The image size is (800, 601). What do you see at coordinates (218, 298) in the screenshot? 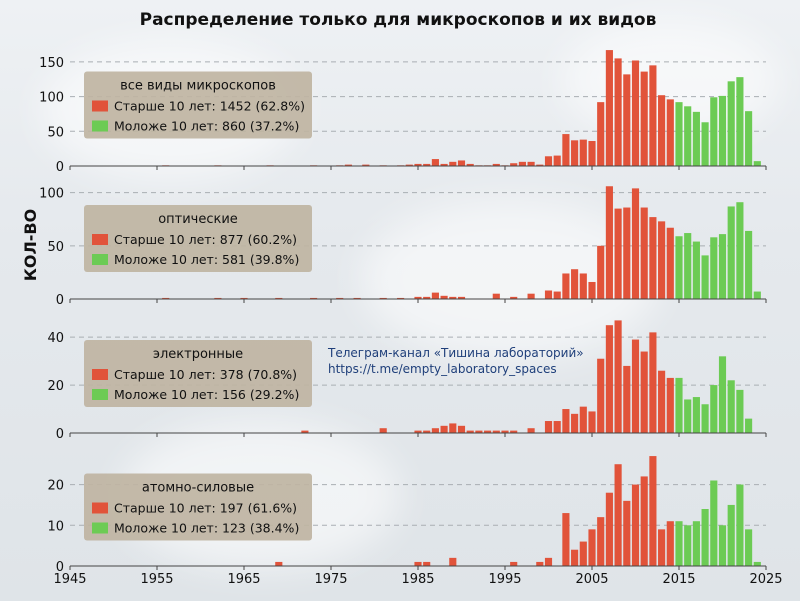
I see `bar-1962` at bounding box center [218, 298].